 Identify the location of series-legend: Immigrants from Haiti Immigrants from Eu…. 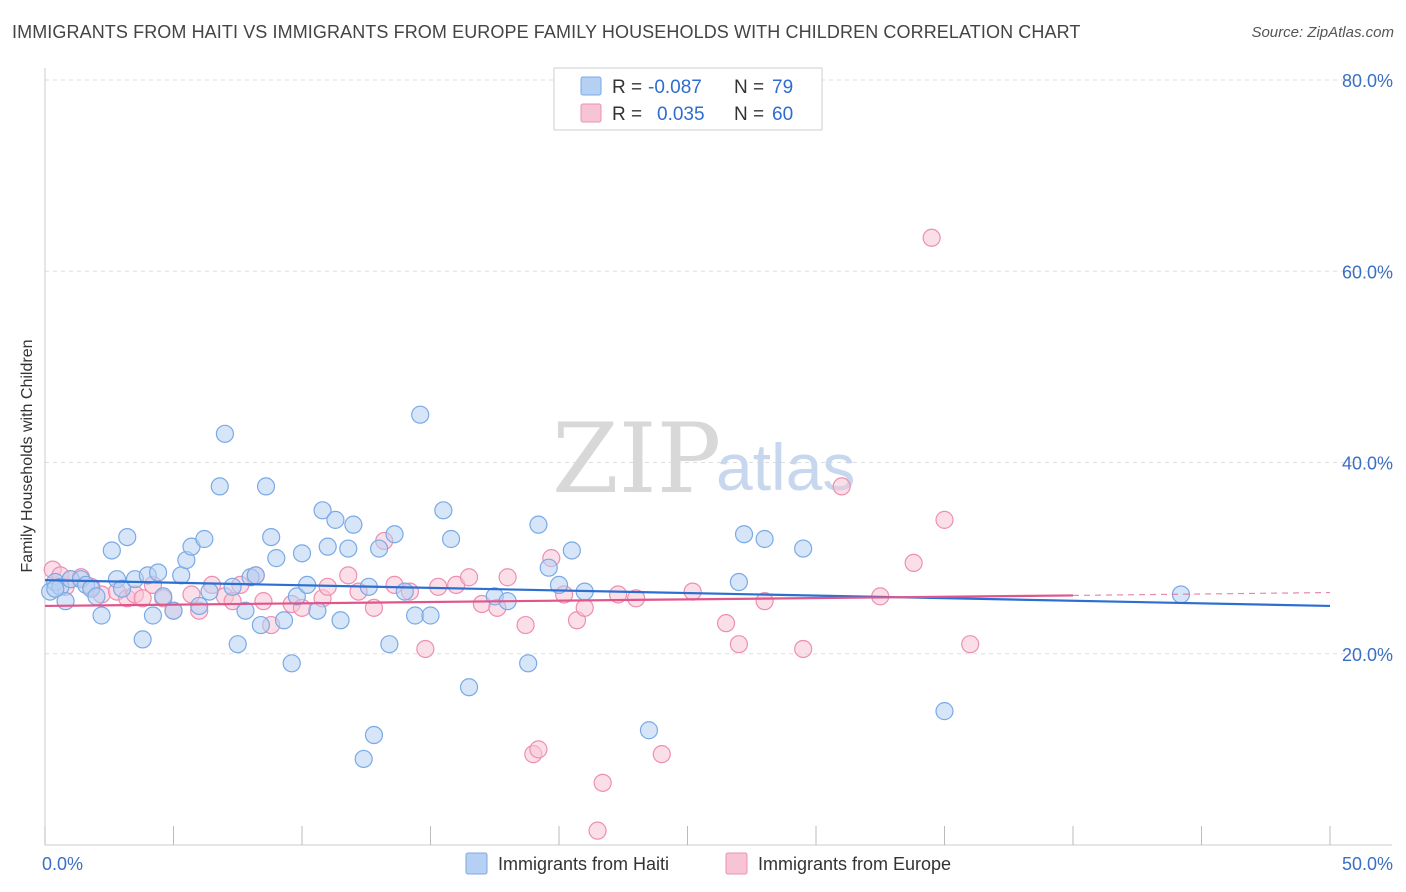
(708, 863).